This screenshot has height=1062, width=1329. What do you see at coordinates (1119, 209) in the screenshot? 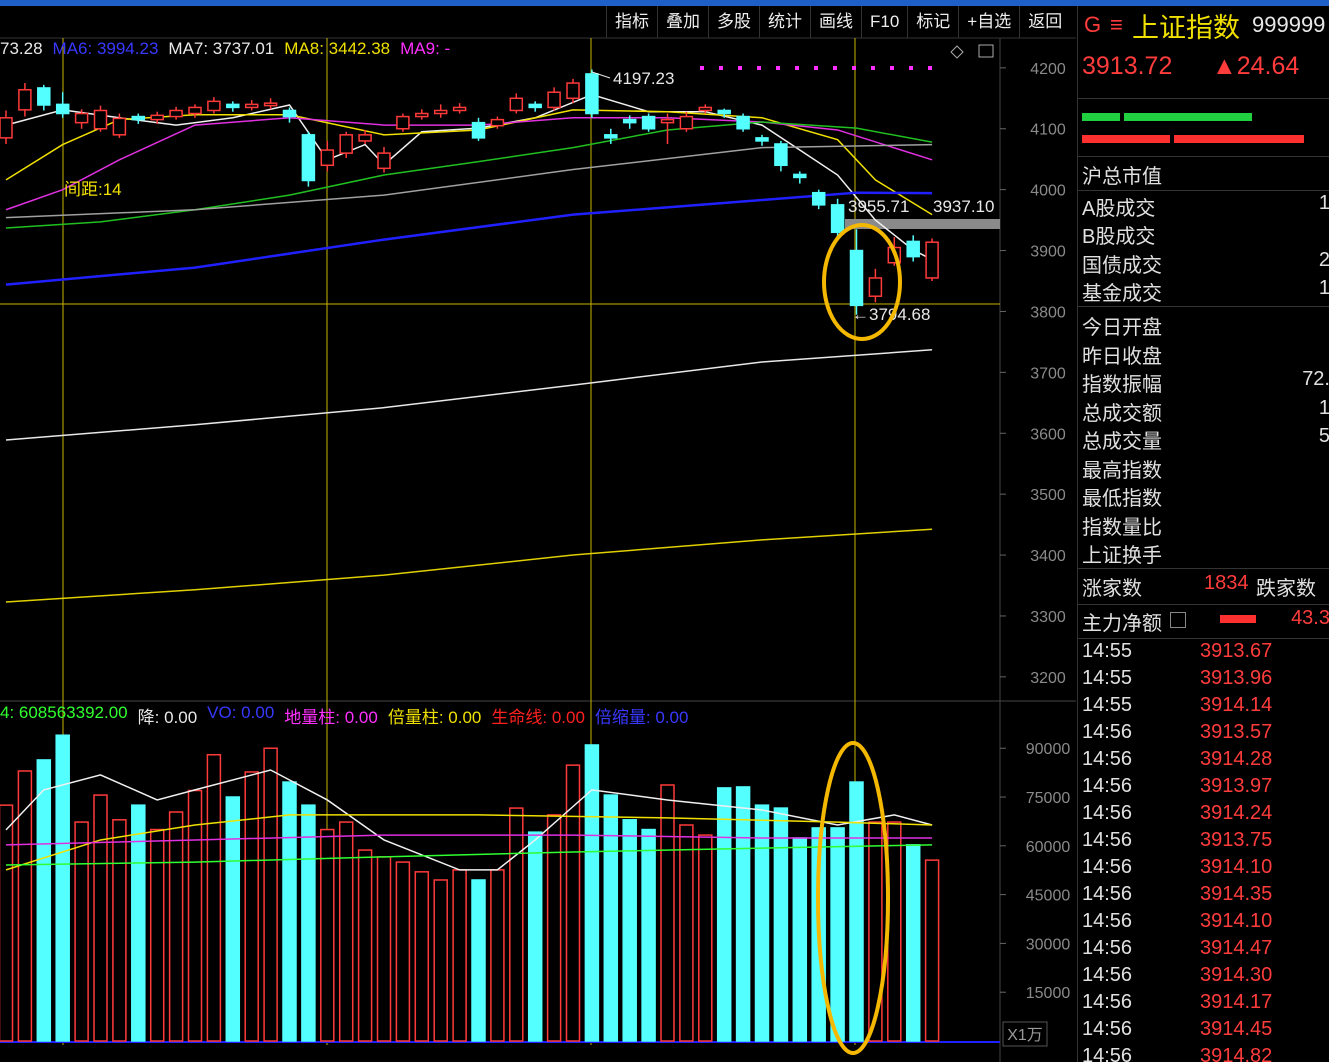
I see `row-label: A股成交` at bounding box center [1119, 209].